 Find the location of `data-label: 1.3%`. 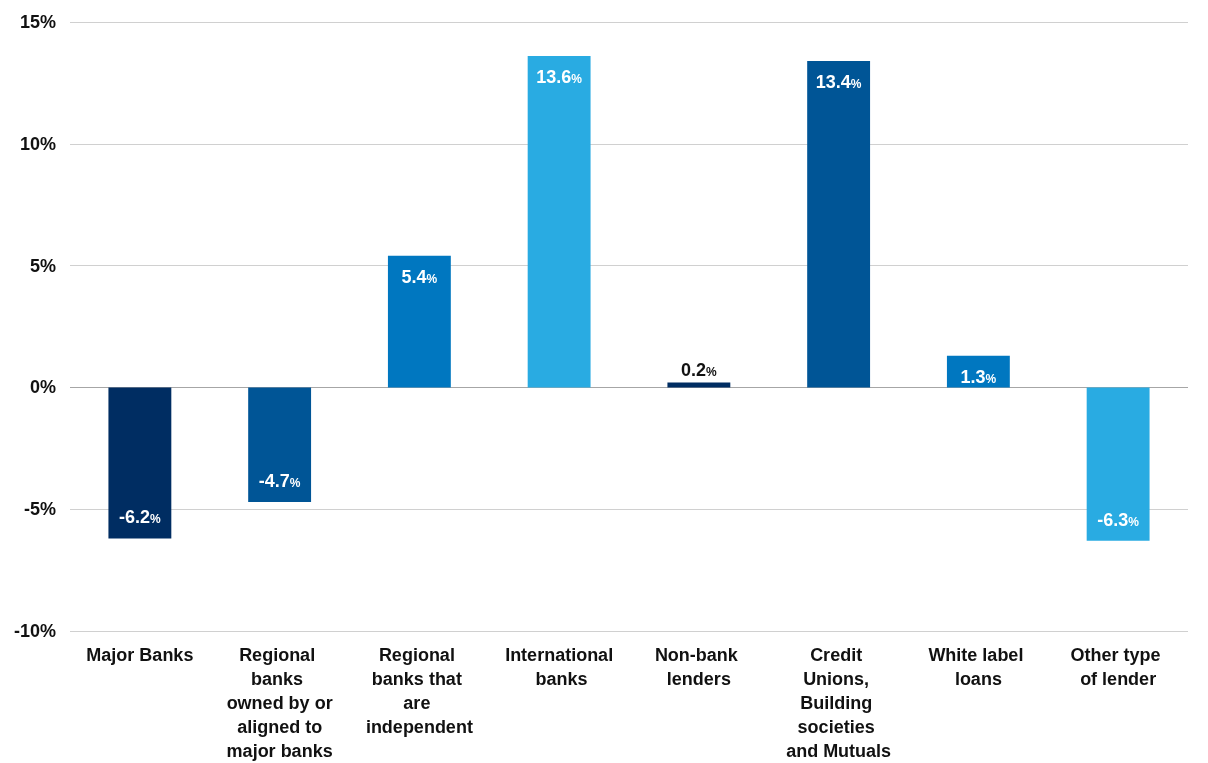

data-label: 1.3% is located at coordinates (978, 376).